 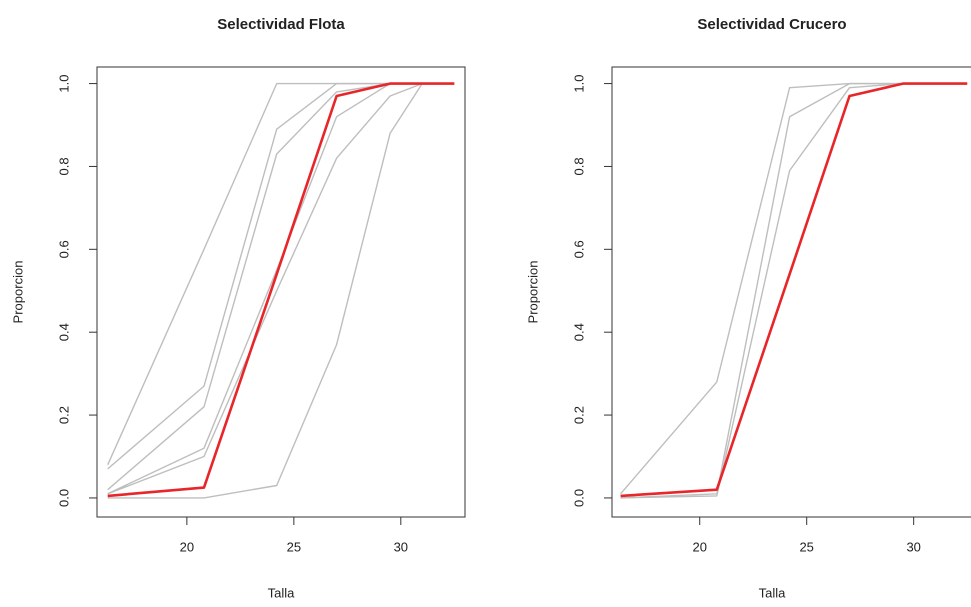 I want to click on chart-title: Selectividad Crucero, so click(x=771, y=24).